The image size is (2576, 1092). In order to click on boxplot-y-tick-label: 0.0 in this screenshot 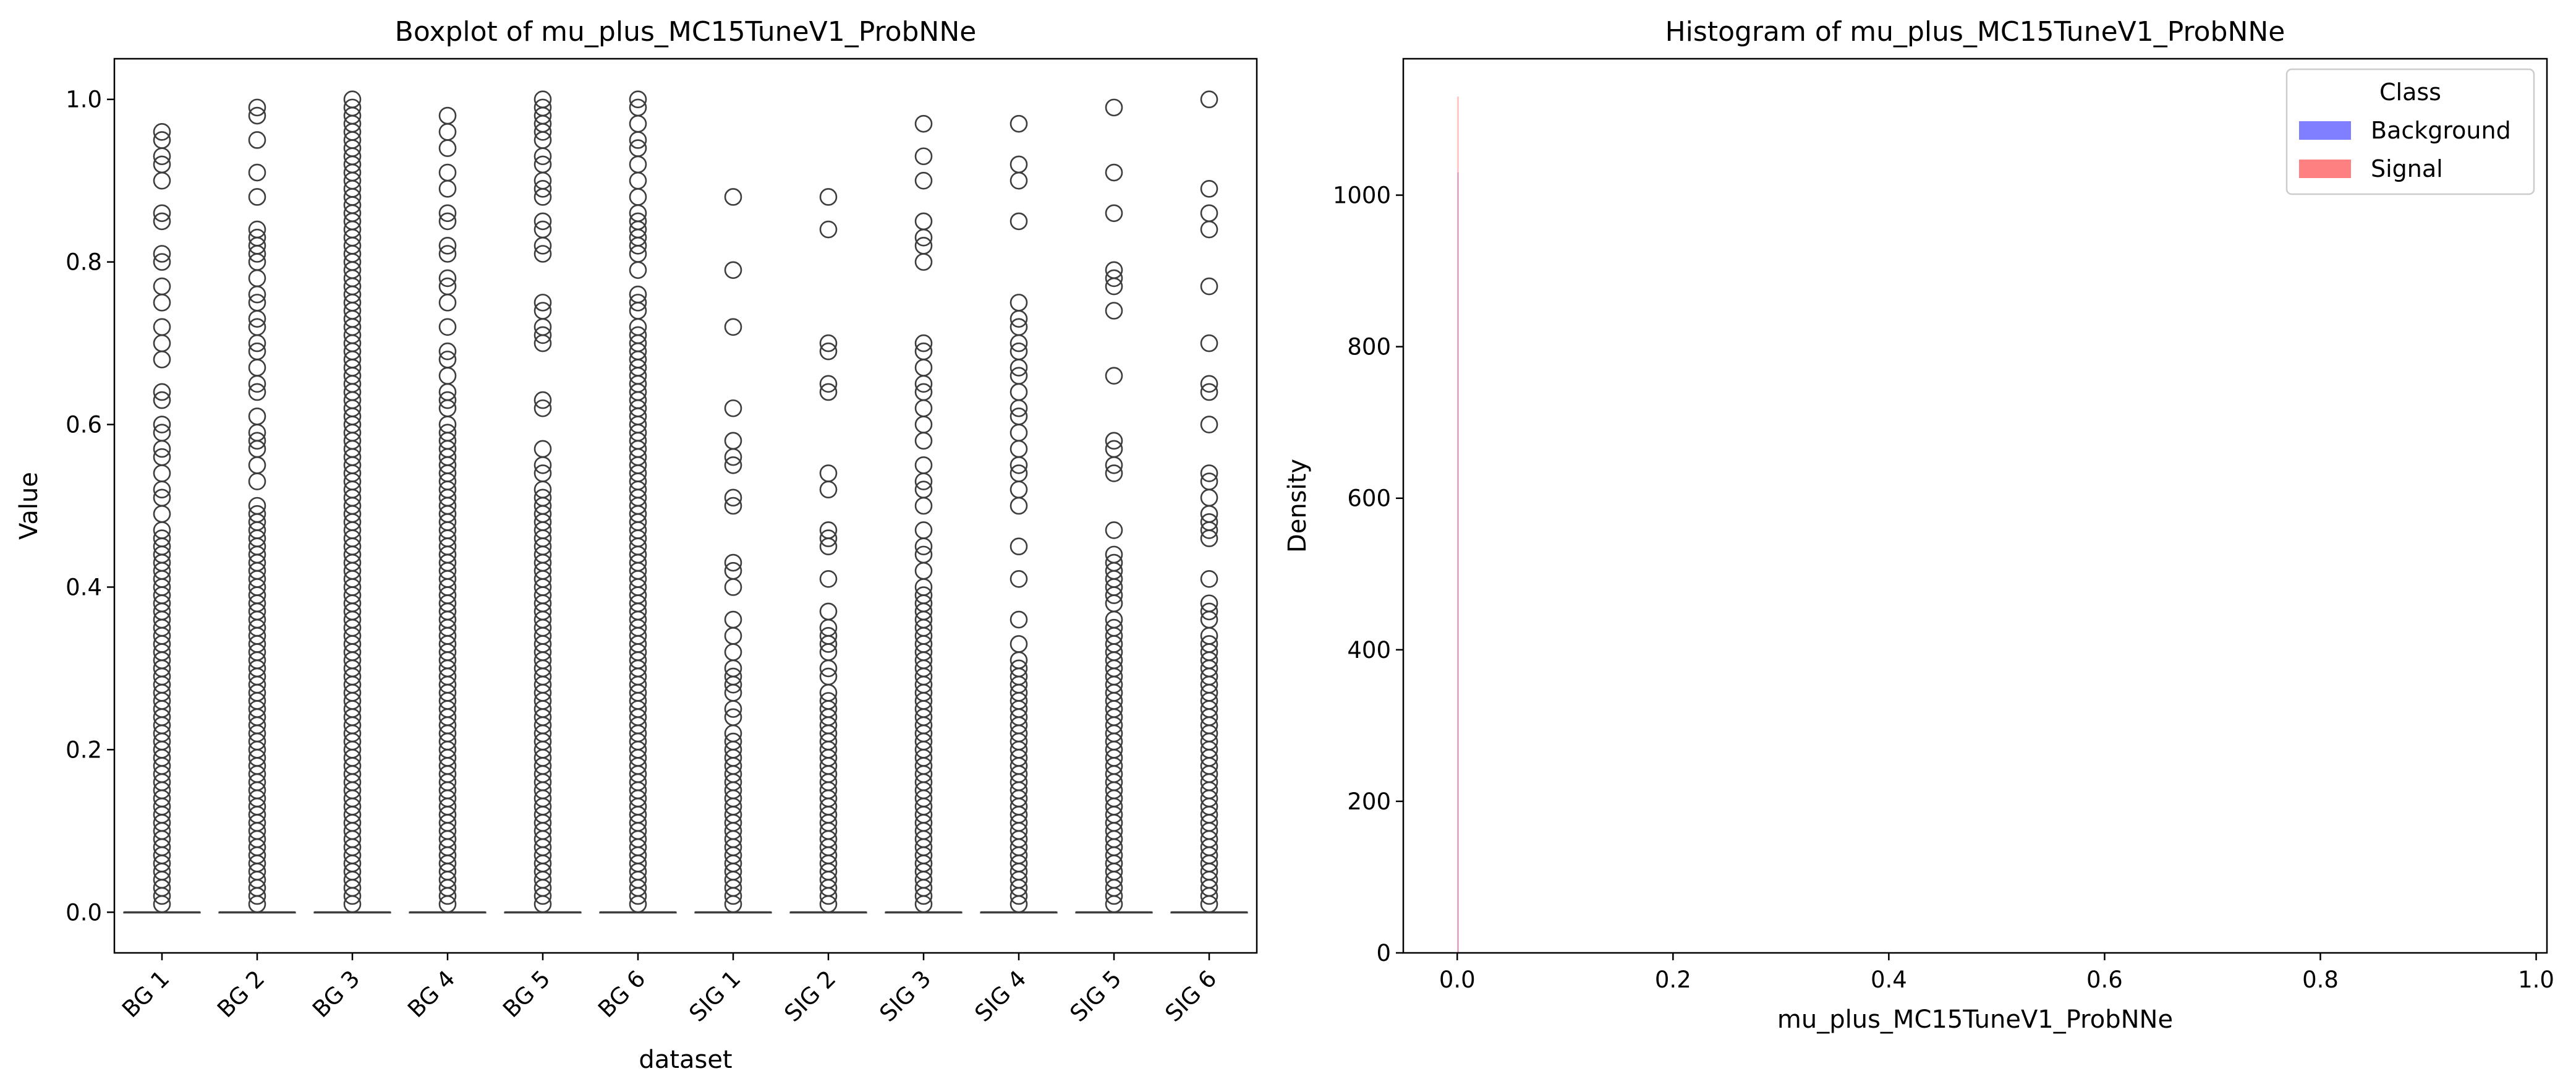, I will do `click(84, 912)`.